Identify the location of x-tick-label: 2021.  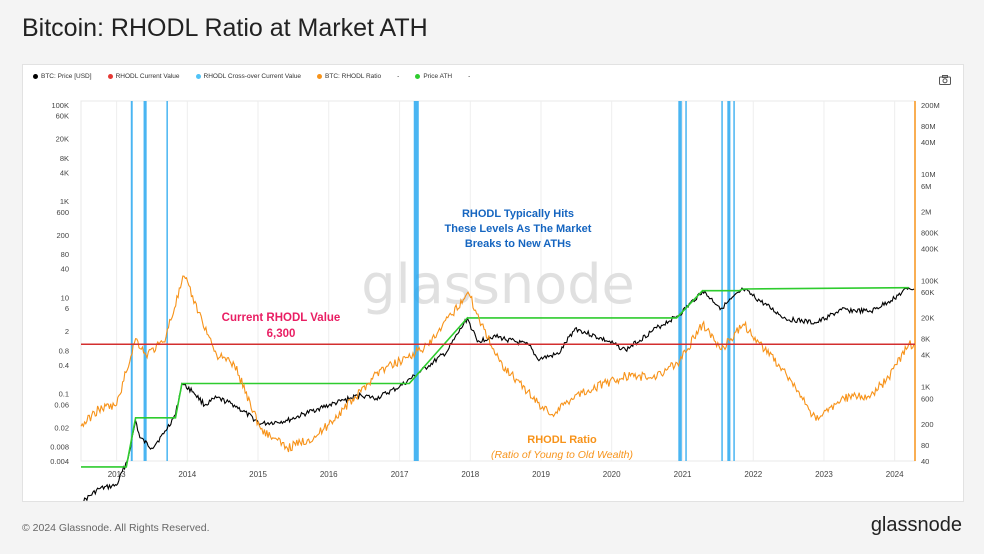
(683, 474).